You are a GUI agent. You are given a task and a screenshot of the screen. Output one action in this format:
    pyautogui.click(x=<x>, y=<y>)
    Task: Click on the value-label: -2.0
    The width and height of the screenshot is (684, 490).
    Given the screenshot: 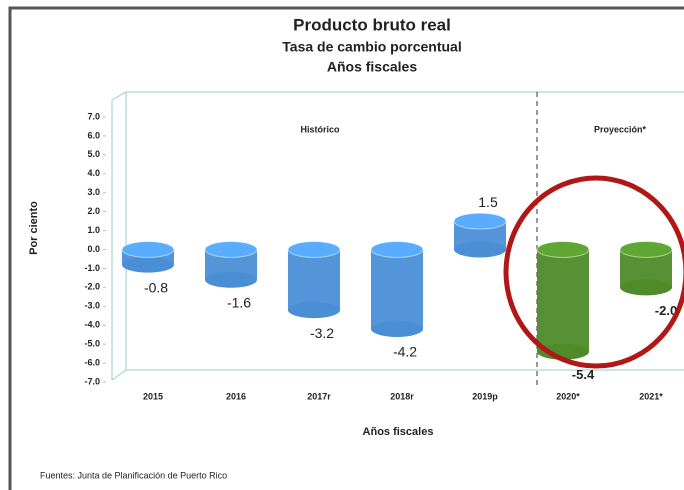 What is the action you would take?
    pyautogui.click(x=666, y=310)
    